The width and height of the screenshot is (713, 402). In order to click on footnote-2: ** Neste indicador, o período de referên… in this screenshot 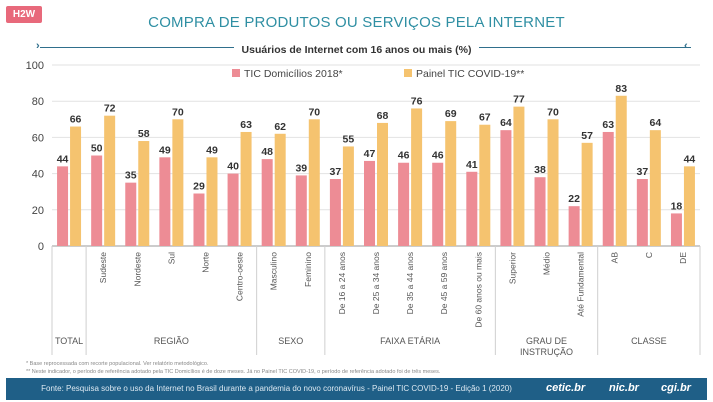, I will do `click(233, 372)`.